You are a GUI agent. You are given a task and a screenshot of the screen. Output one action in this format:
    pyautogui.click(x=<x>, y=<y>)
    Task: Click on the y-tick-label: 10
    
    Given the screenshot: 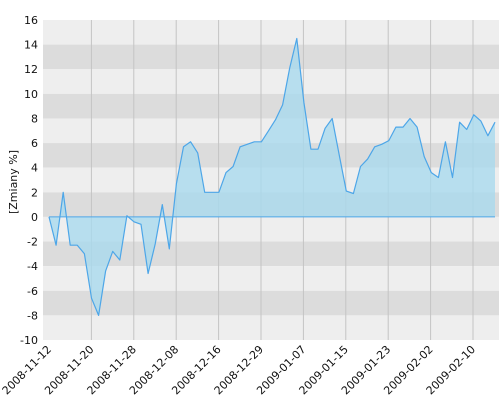 What is the action you would take?
    pyautogui.click(x=31, y=94)
    